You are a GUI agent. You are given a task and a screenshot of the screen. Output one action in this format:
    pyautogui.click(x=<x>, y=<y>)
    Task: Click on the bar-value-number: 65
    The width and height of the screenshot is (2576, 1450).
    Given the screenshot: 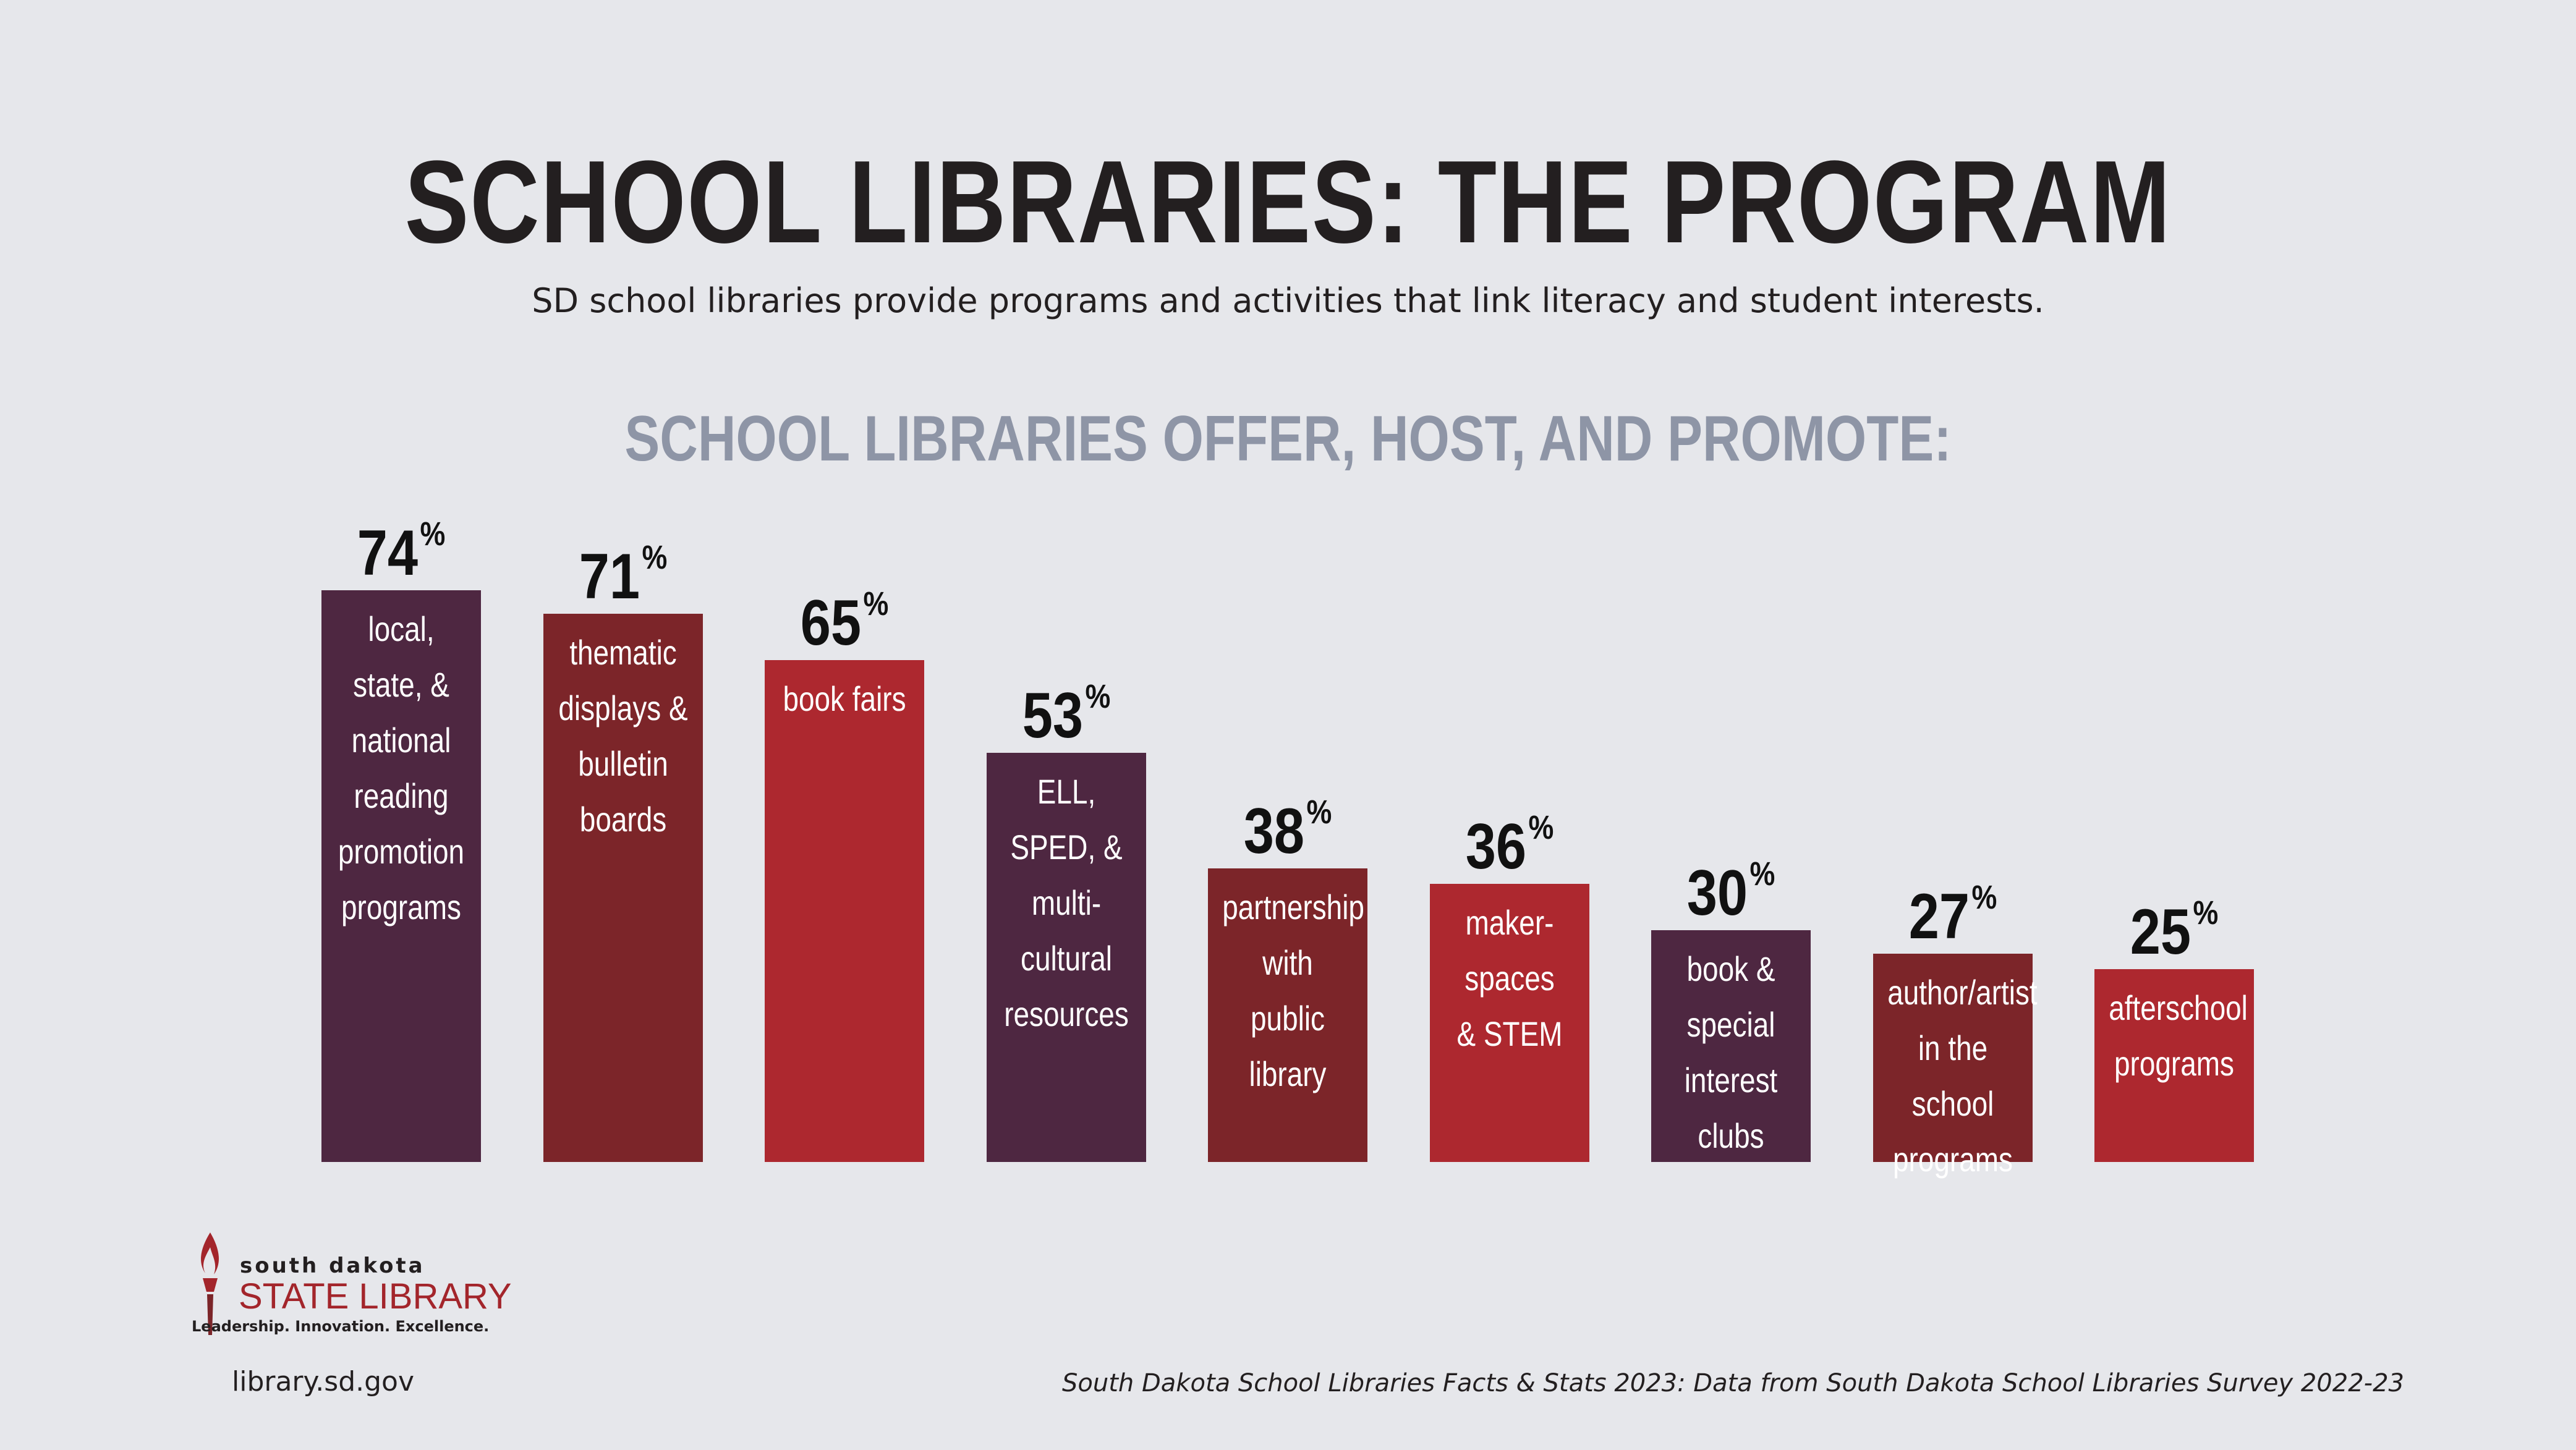 What is the action you would take?
    pyautogui.click(x=831, y=623)
    